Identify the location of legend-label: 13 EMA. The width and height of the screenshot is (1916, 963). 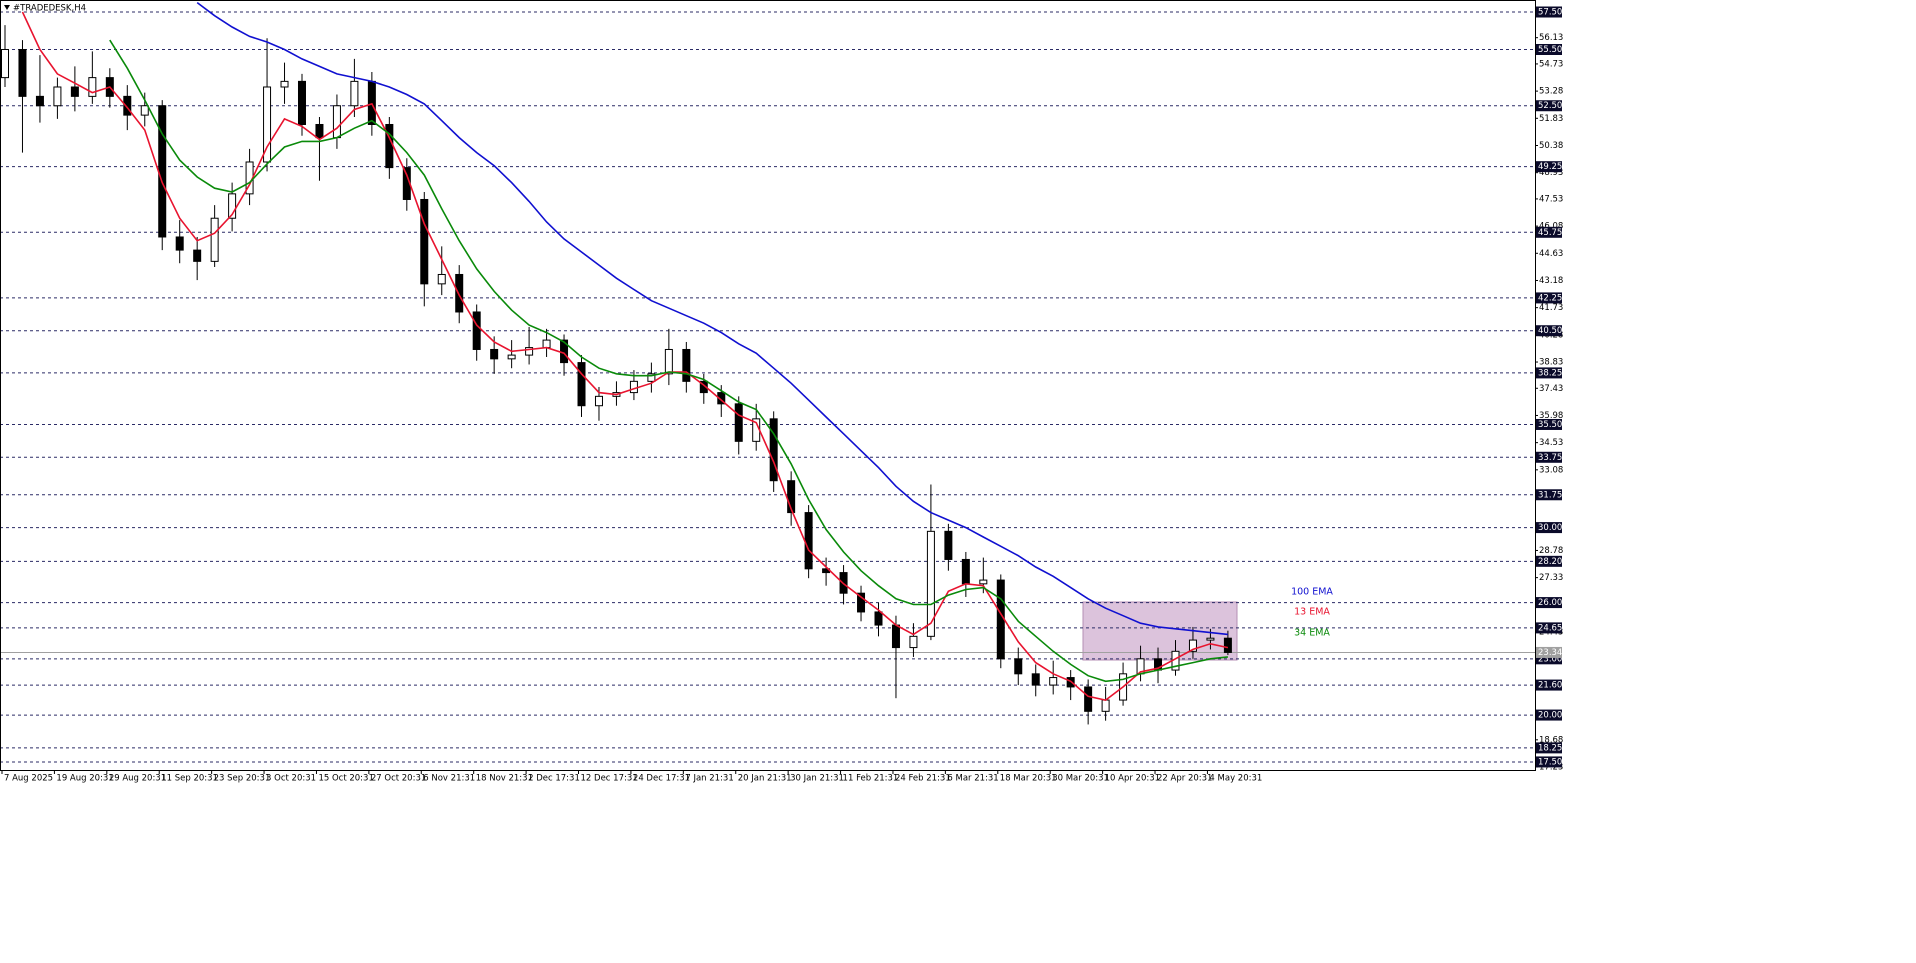
(1312, 612).